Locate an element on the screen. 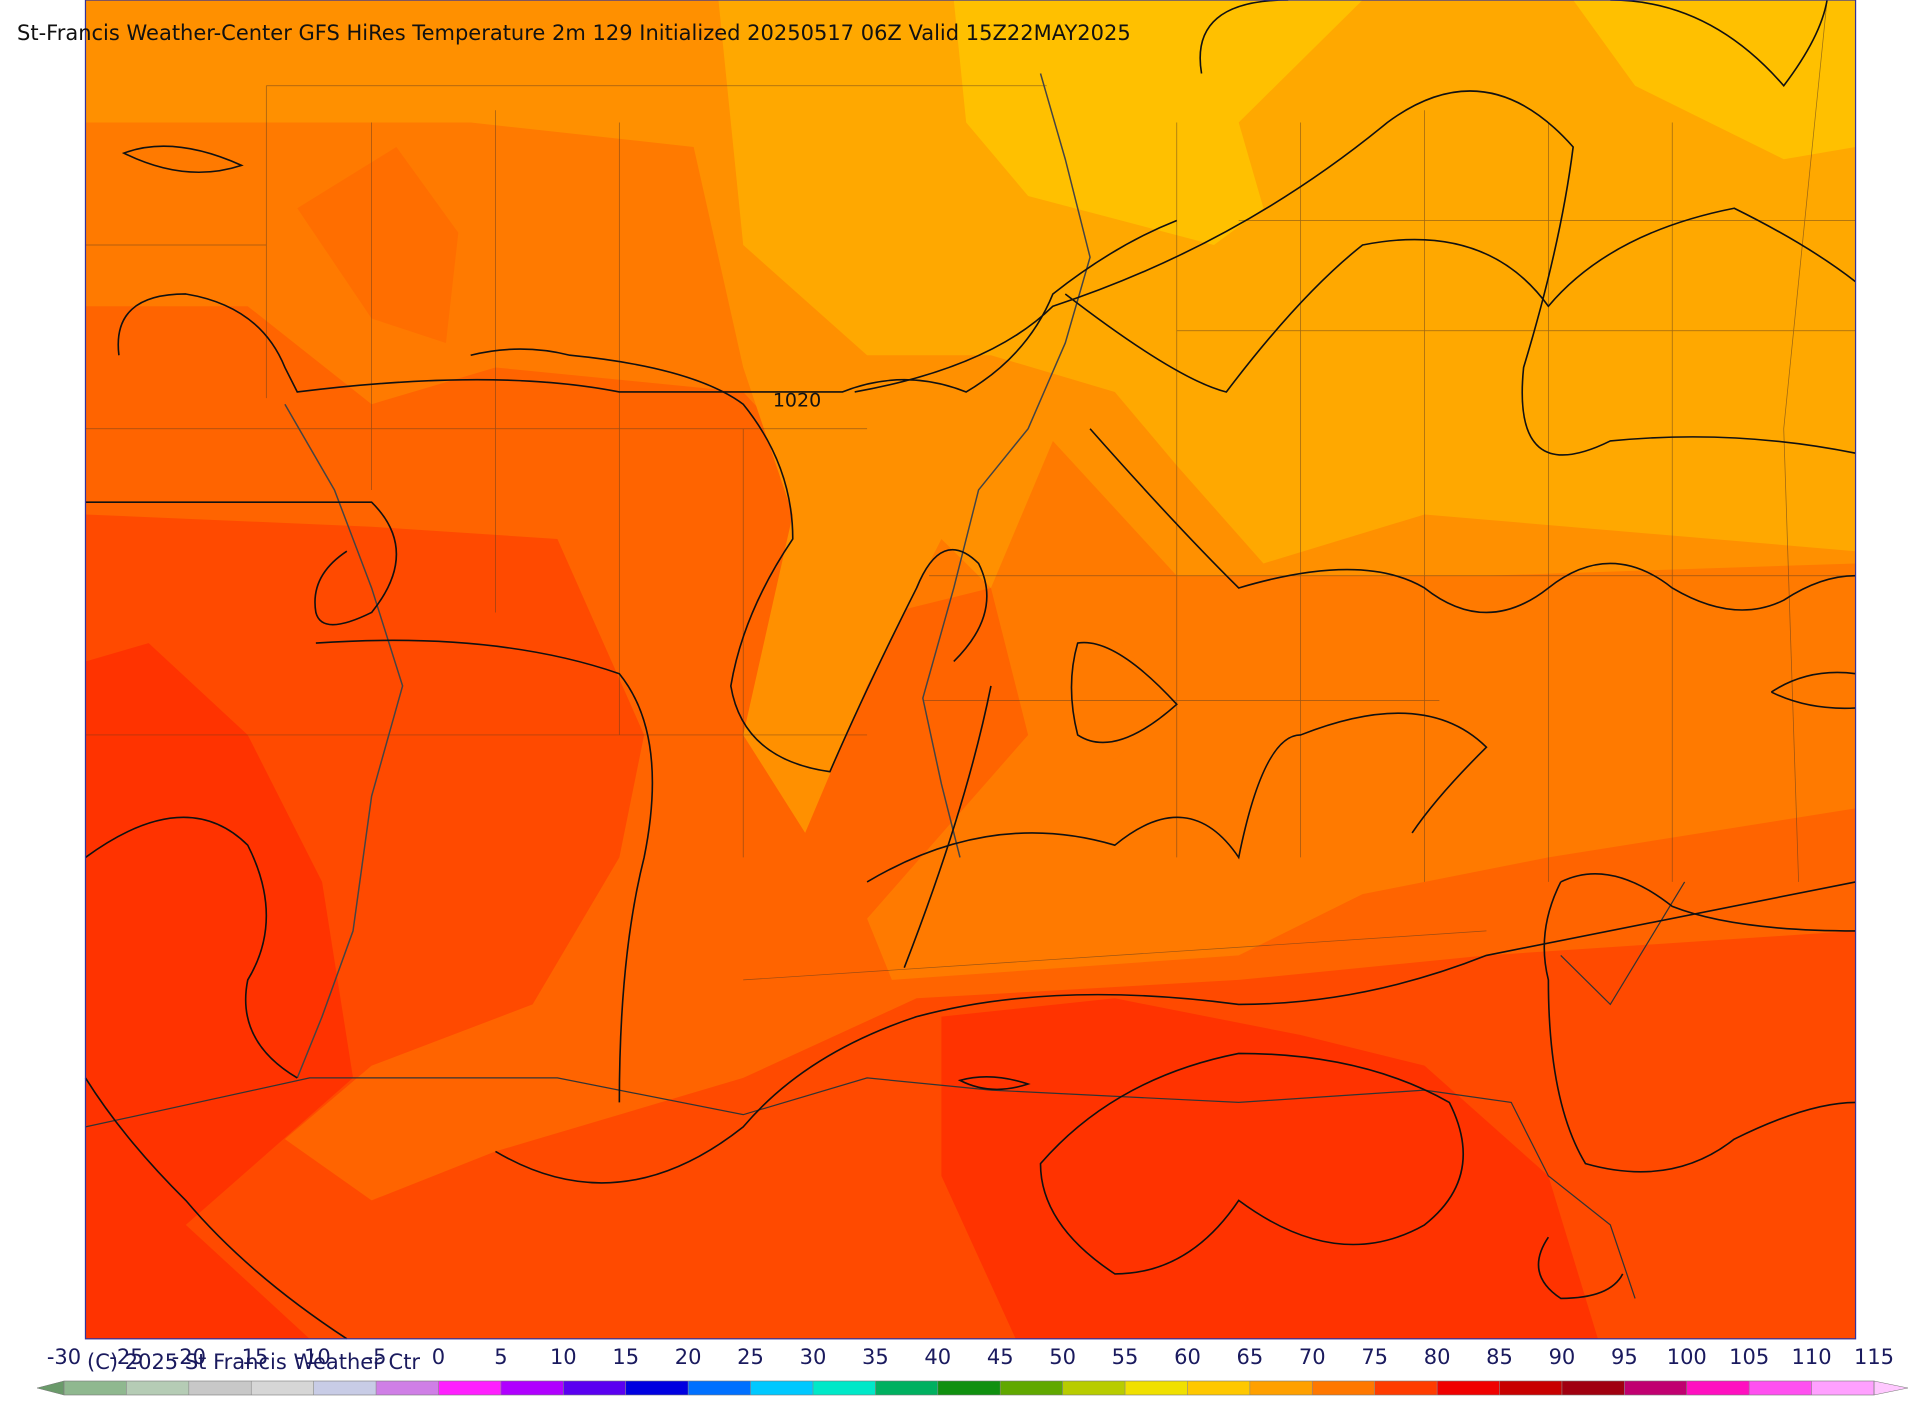  colorbar-tick-label: 105 is located at coordinates (1749, 1357).